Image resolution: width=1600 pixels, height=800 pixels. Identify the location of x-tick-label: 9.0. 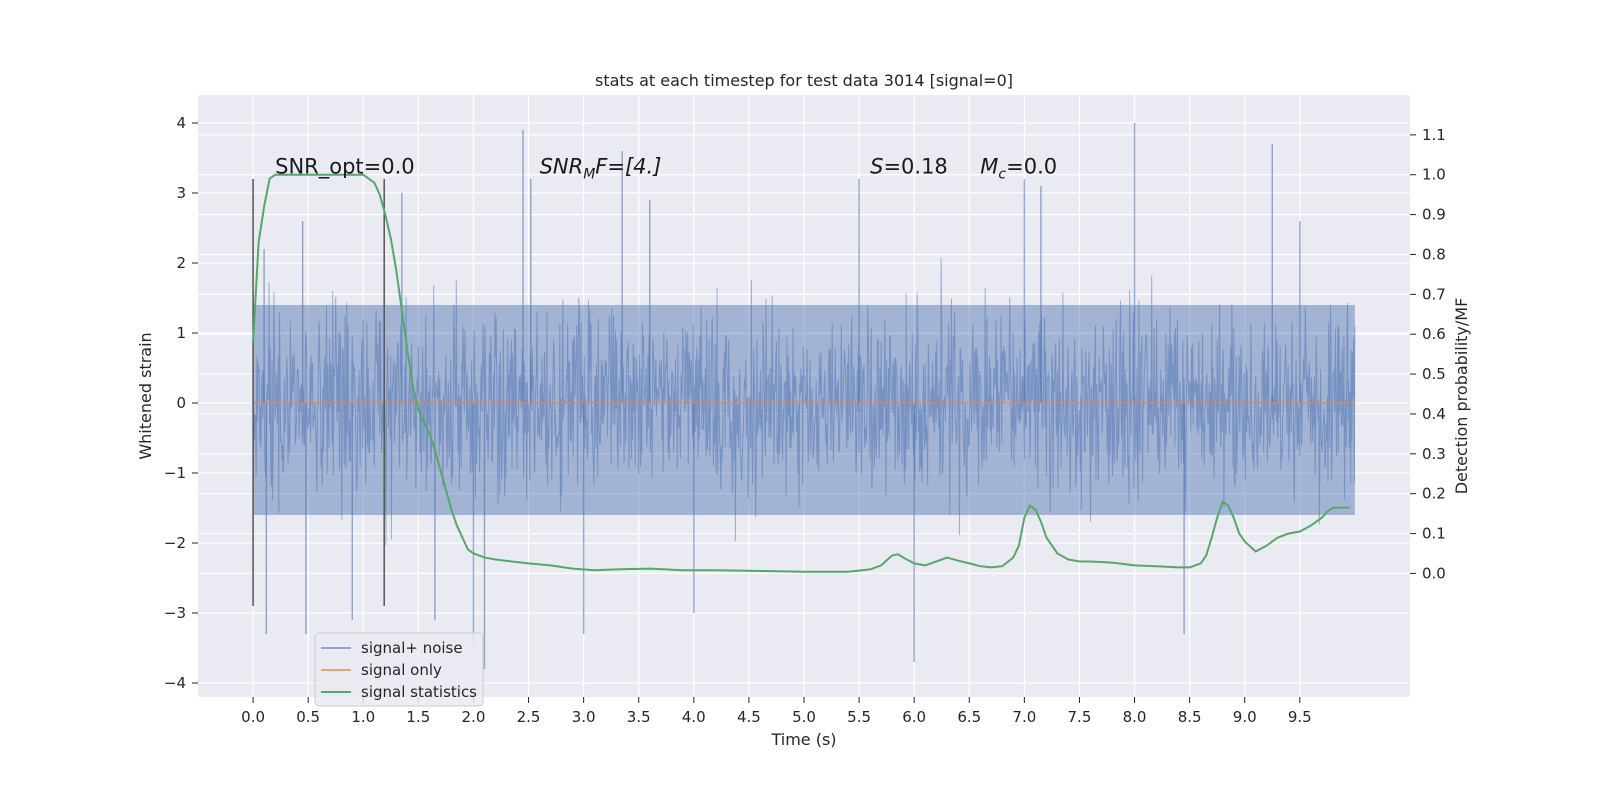
(1245, 717).